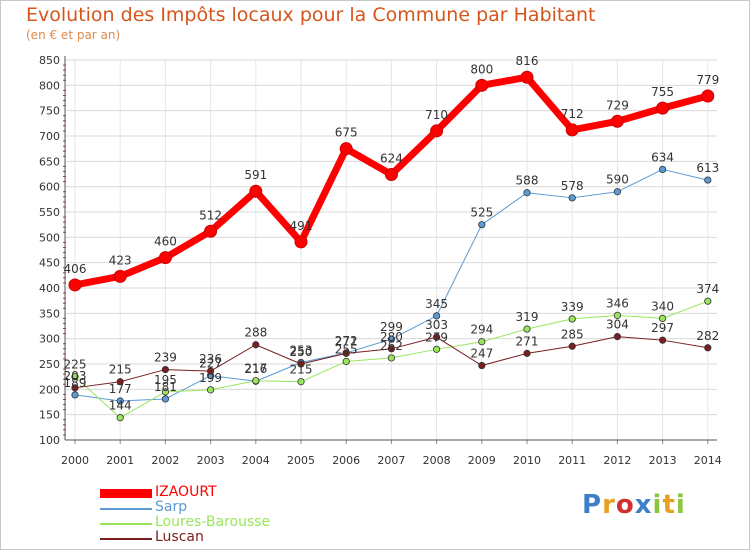 The width and height of the screenshot is (750, 550). I want to click on data-label-izaourt: 712, so click(572, 114).